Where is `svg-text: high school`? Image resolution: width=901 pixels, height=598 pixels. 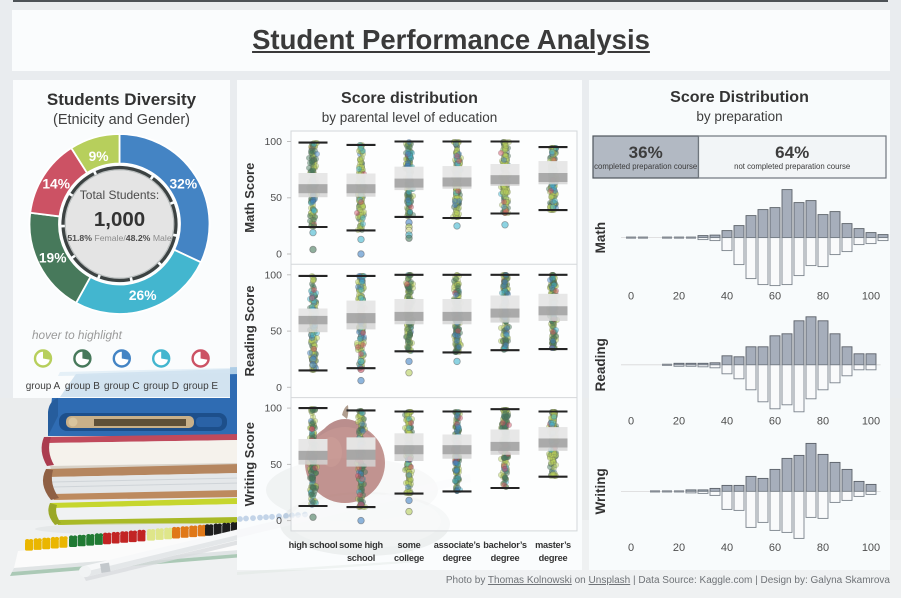 svg-text: high school is located at coordinates (313, 545).